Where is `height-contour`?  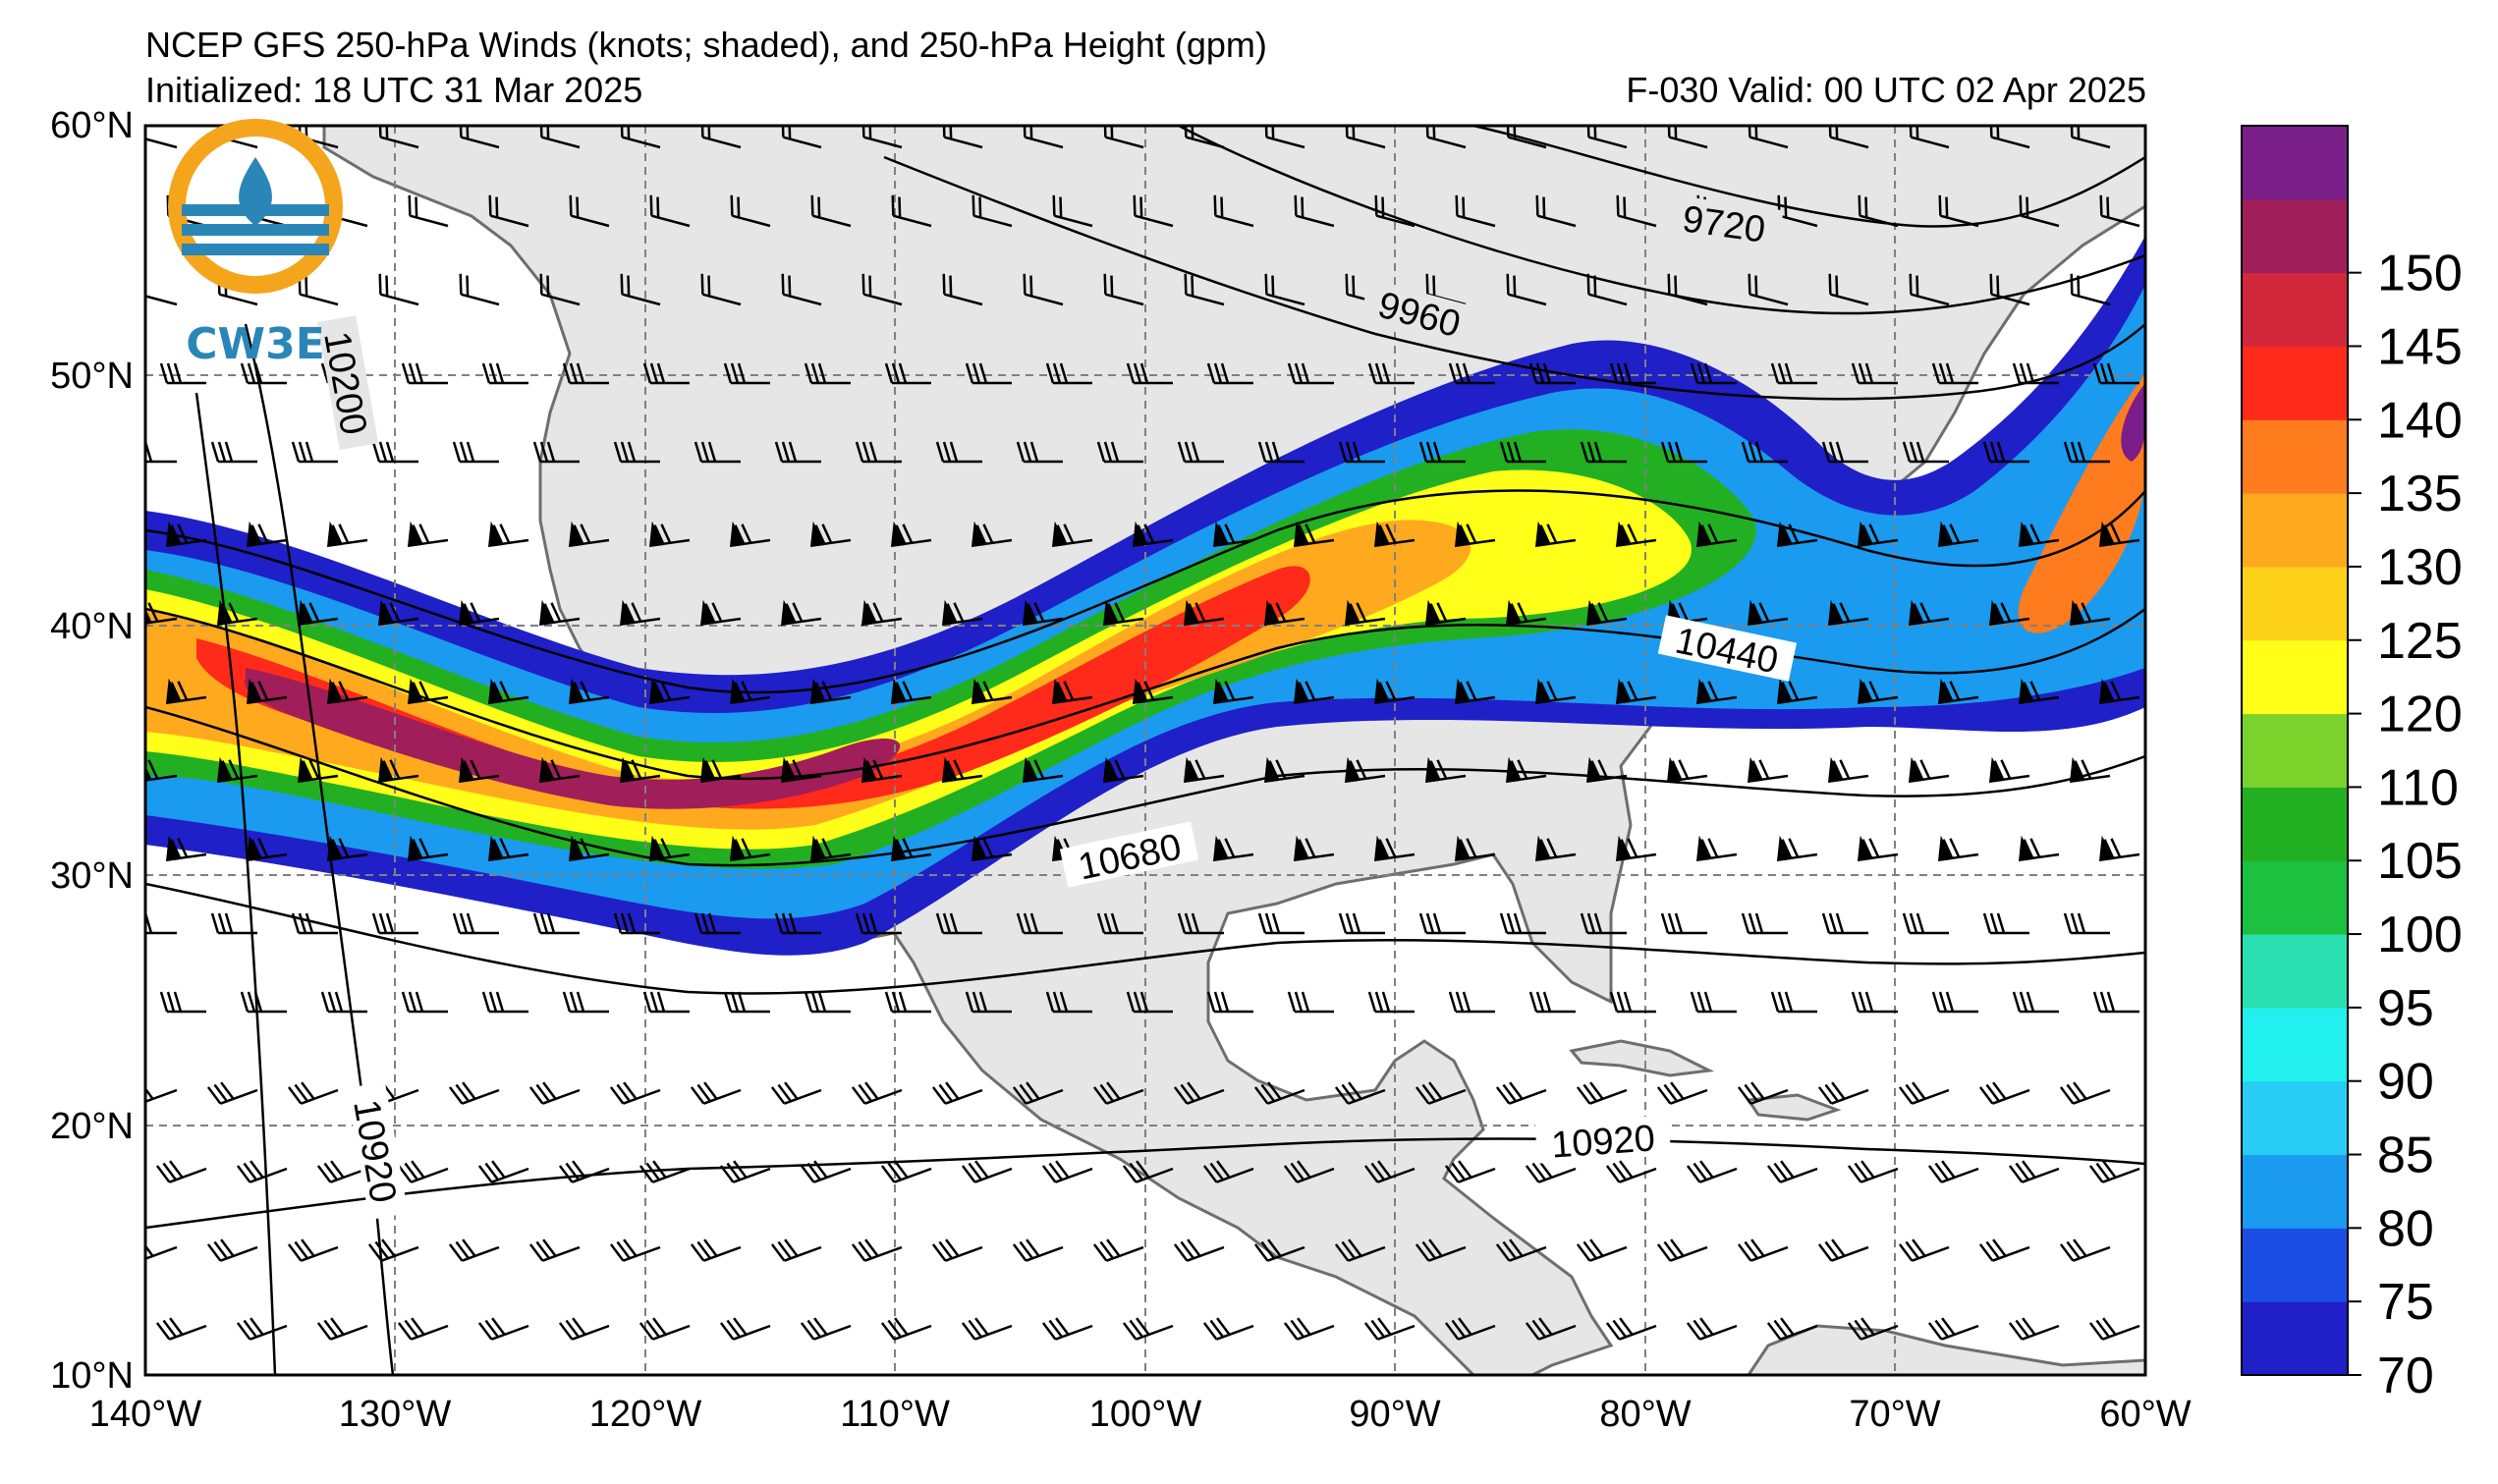
height-contour is located at coordinates (1145, 786).